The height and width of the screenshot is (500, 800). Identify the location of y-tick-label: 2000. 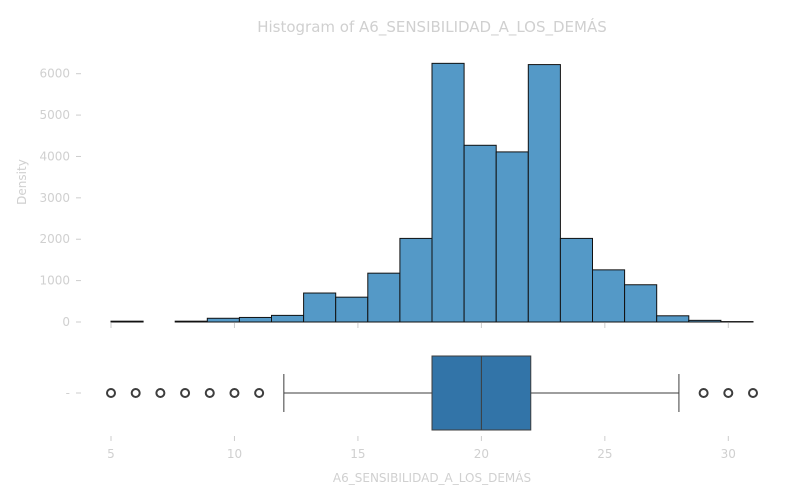
(54, 239).